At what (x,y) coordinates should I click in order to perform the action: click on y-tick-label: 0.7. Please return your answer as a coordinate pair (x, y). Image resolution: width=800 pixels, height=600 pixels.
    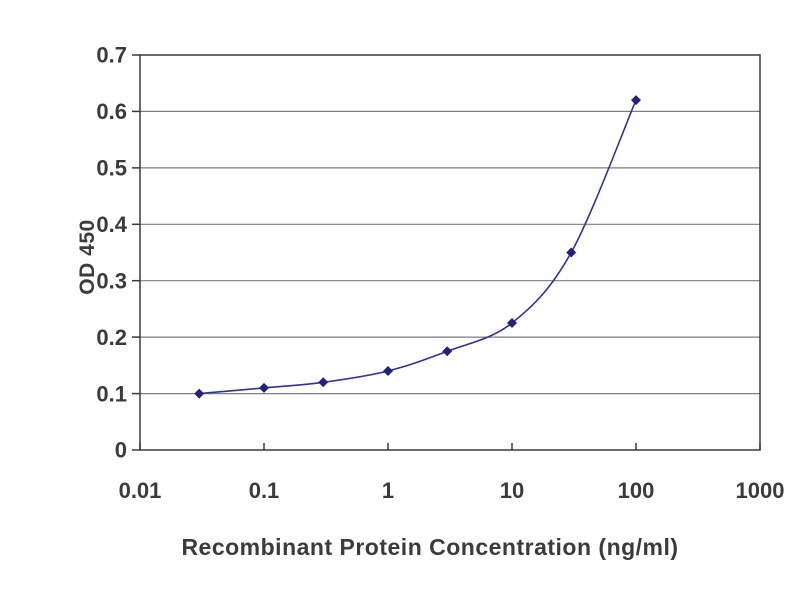
    Looking at the image, I should click on (111, 55).